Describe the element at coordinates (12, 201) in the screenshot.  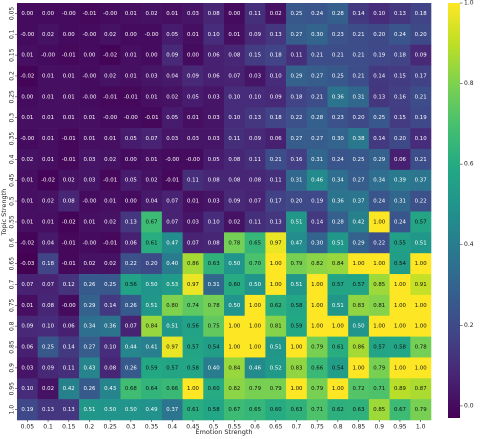
I see `y-tick-label: 0.5` at that location.